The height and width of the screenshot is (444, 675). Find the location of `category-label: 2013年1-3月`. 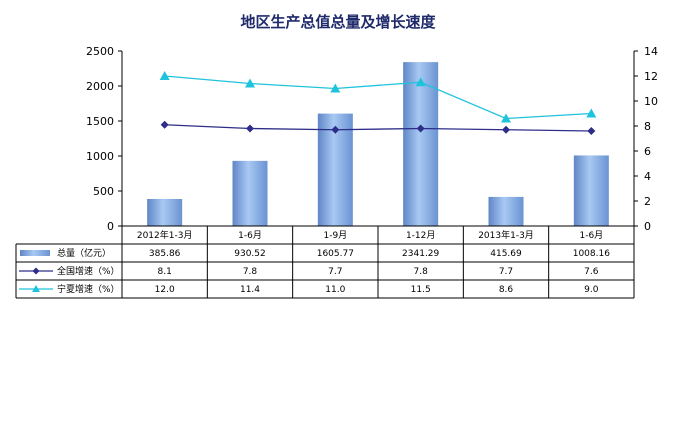

category-label: 2013年1-3月 is located at coordinates (506, 235).